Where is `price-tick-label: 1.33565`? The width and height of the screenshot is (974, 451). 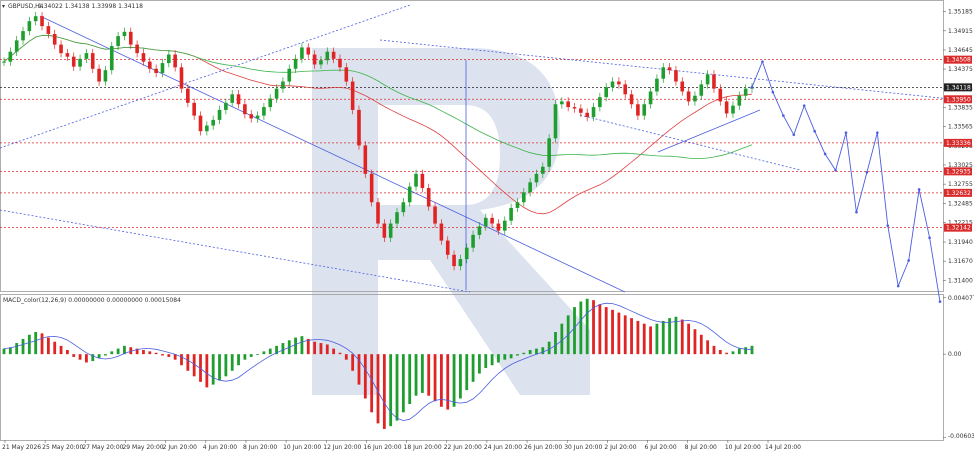 price-tick-label: 1.33565 is located at coordinates (960, 127).